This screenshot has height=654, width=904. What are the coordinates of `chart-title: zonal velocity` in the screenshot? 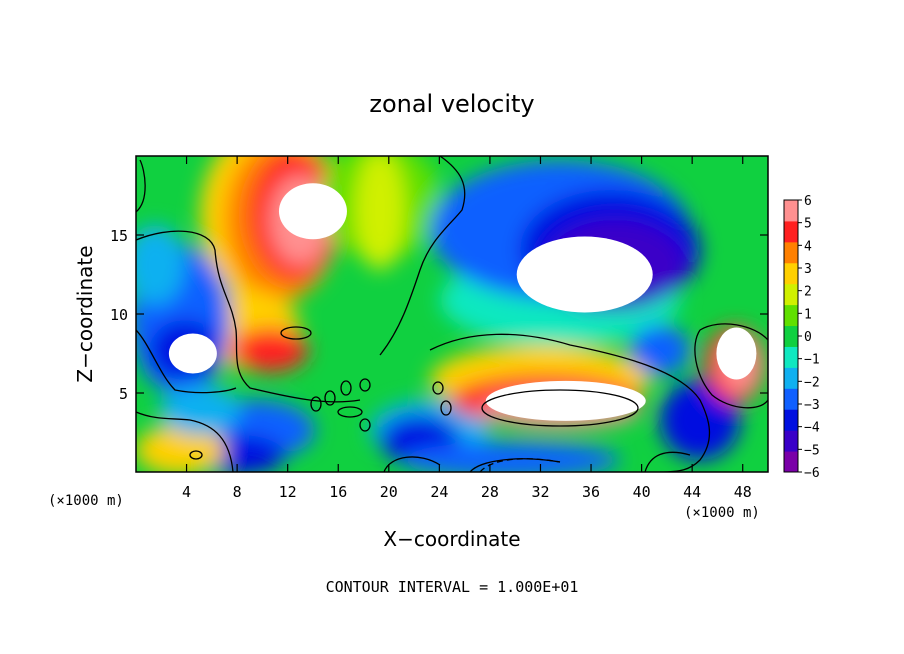 It's located at (451, 104).